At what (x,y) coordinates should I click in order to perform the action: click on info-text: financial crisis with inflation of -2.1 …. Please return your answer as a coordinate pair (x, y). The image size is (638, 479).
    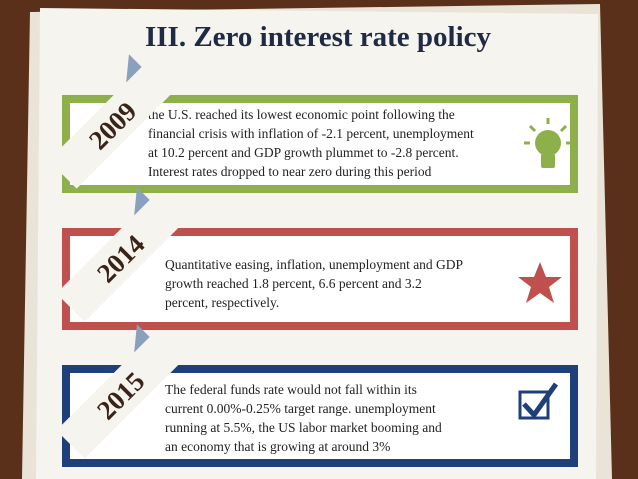
    Looking at the image, I should click on (311, 133).